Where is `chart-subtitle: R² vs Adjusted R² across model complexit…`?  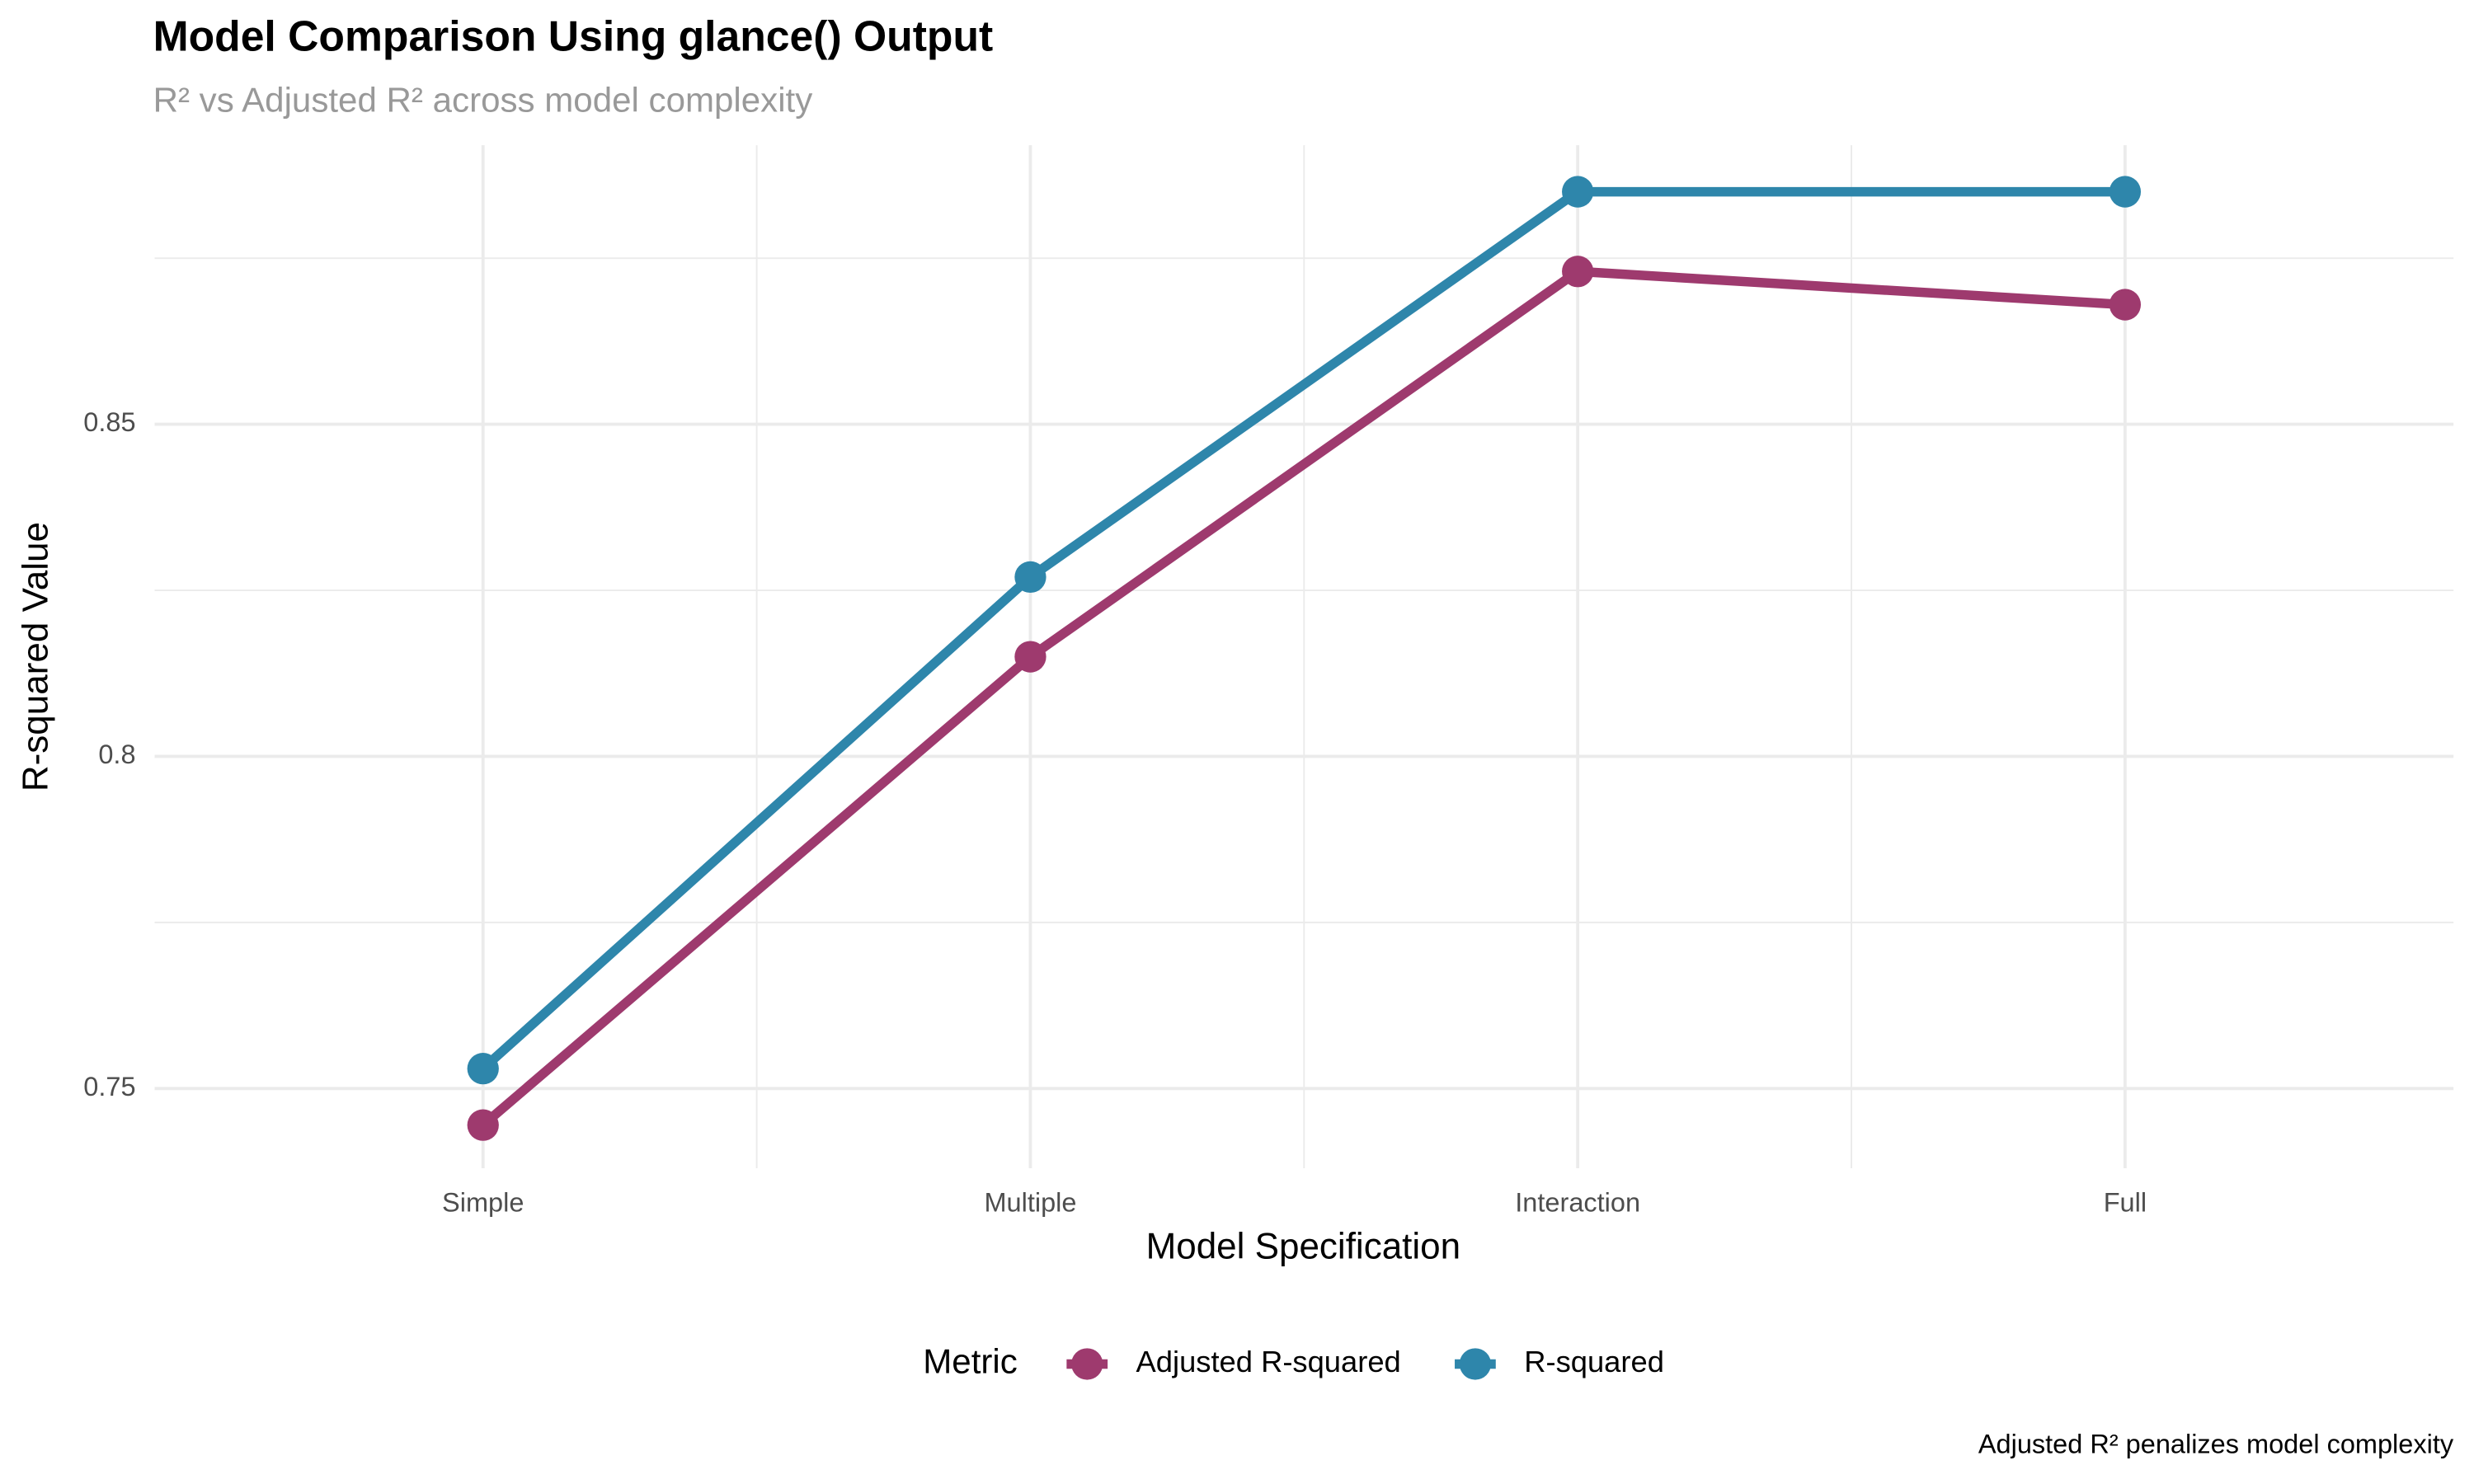 chart-subtitle: R² vs Adjusted R² across model complexit… is located at coordinates (483, 100).